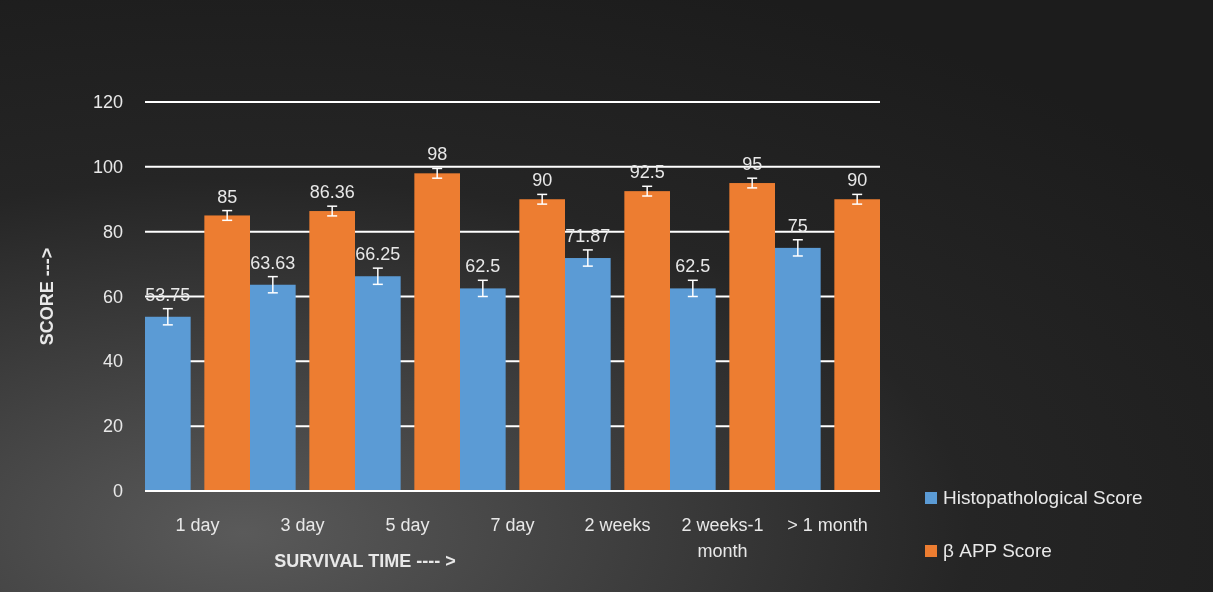  I want to click on x-tick-label: 1 day, so click(197, 525).